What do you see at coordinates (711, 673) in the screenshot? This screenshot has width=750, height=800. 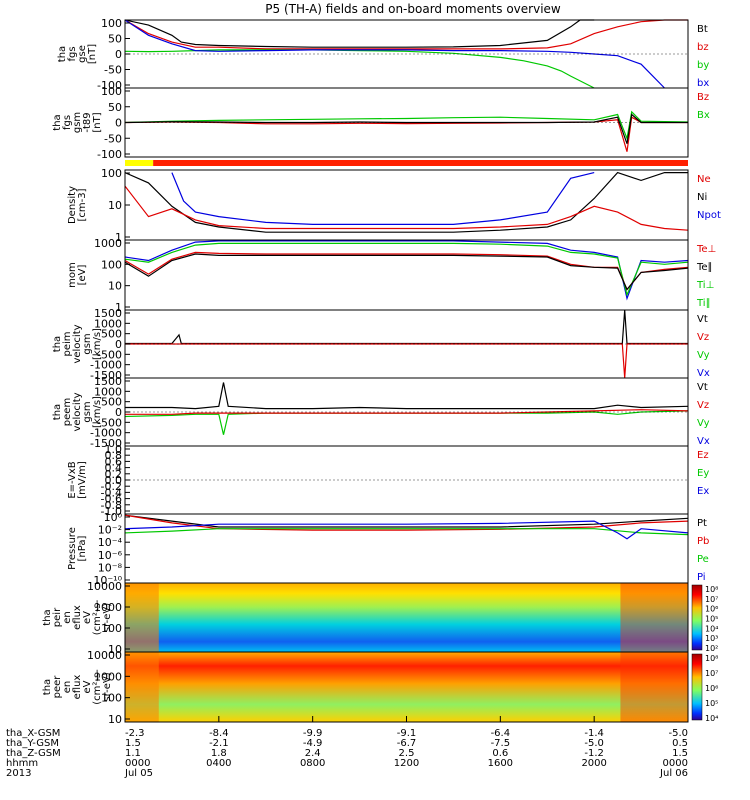 I see `peer-colorbar-label: 10⁷` at bounding box center [711, 673].